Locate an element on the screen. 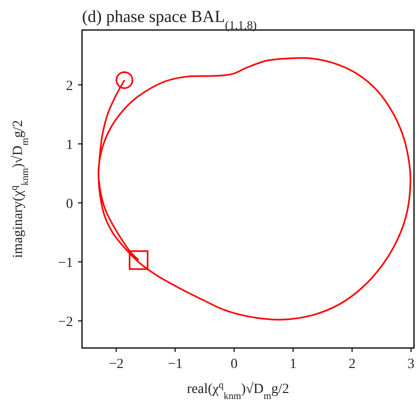  y-tick-label: 1 is located at coordinates (69, 145).